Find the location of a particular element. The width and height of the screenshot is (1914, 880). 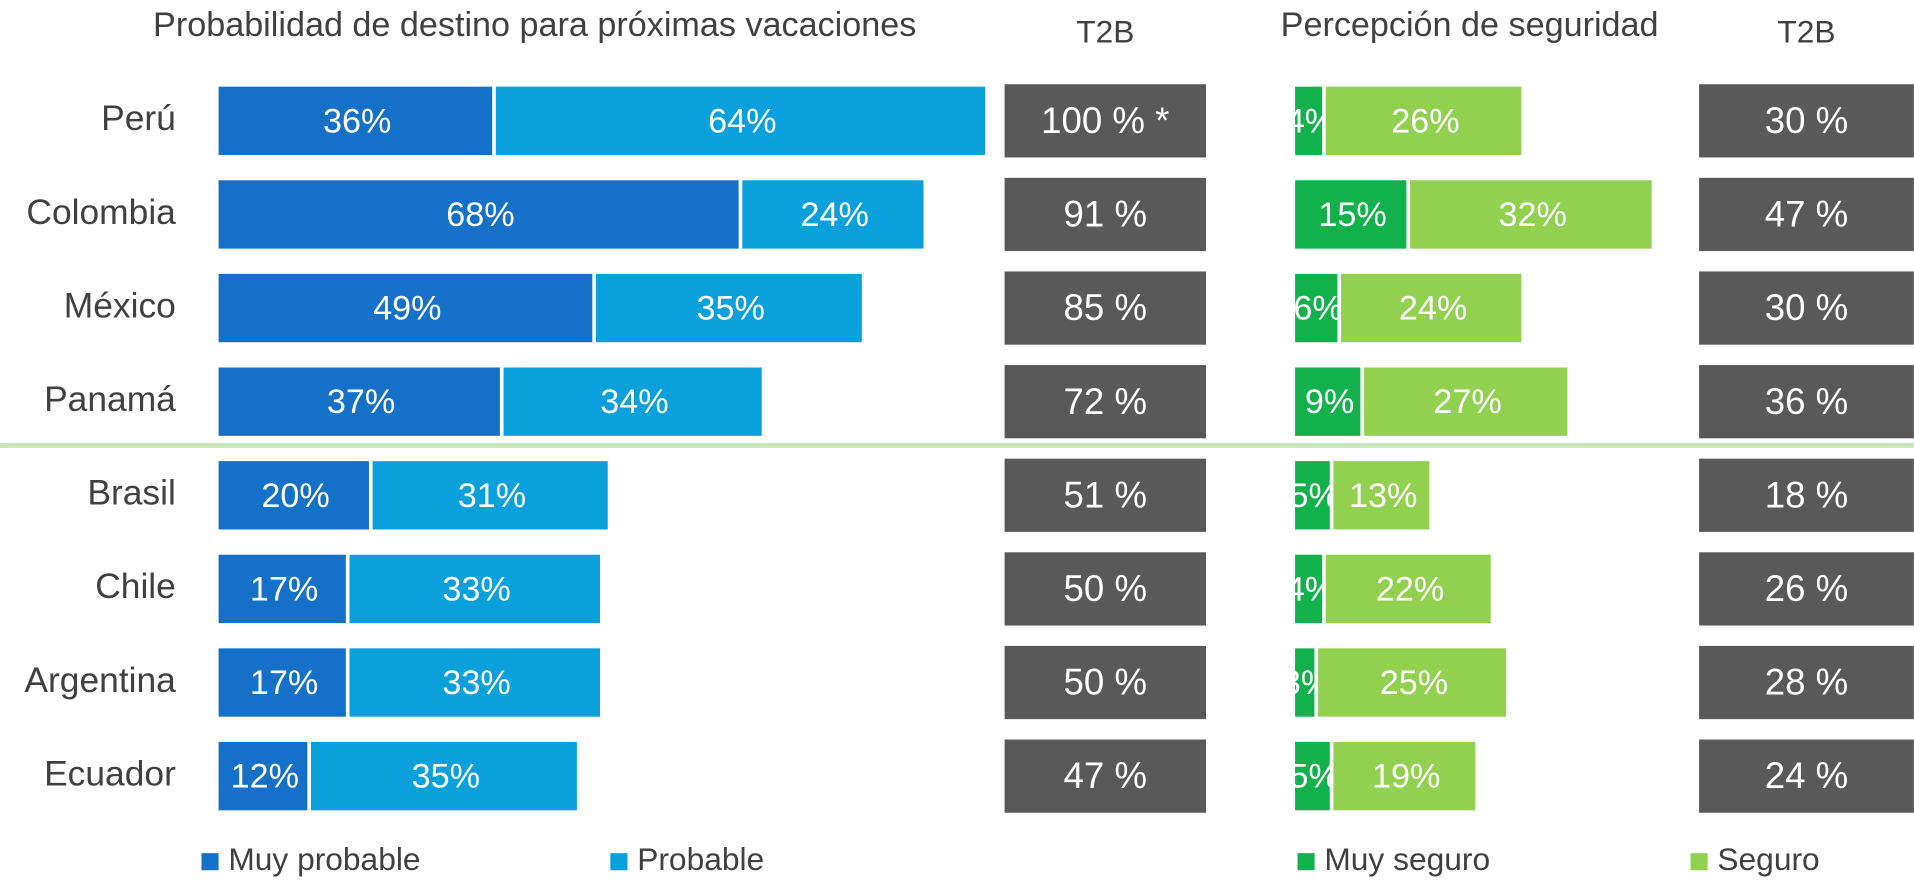

category-label: Perú is located at coordinates (138, 118).